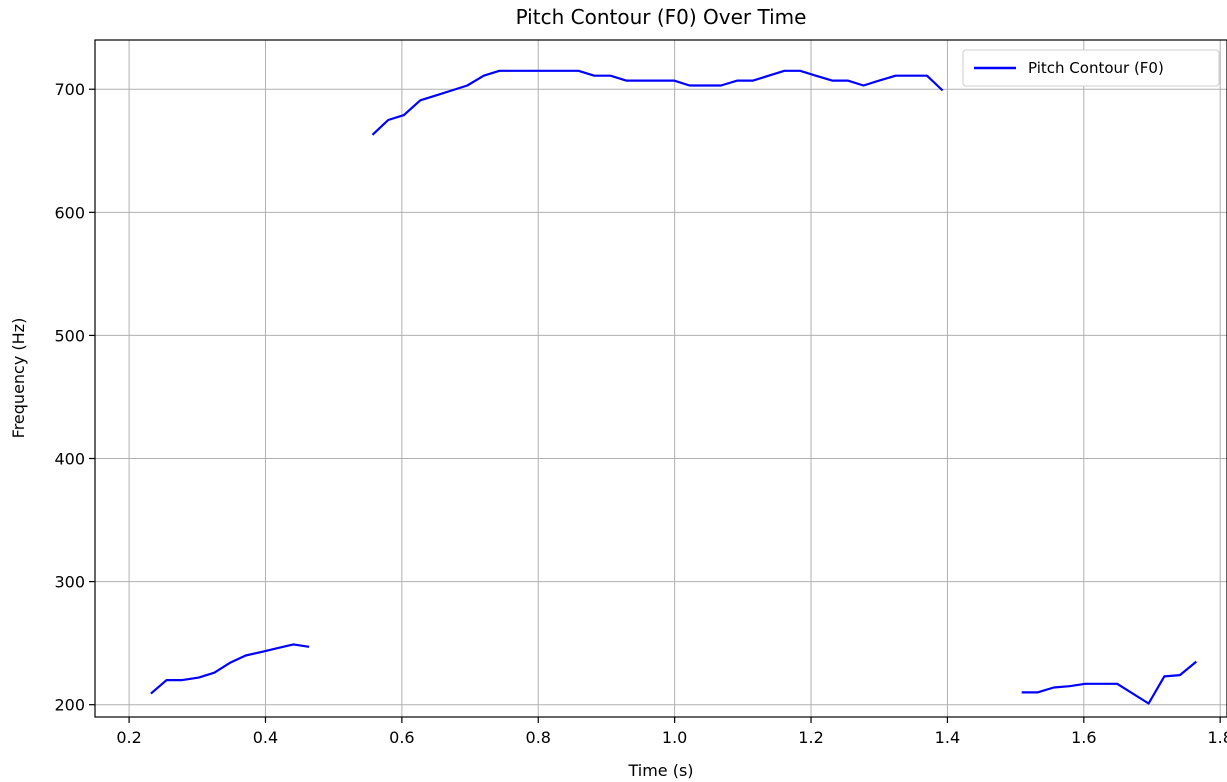 The height and width of the screenshot is (782, 1227). What do you see at coordinates (69, 335) in the screenshot?
I see `y-tick-label: 500` at bounding box center [69, 335].